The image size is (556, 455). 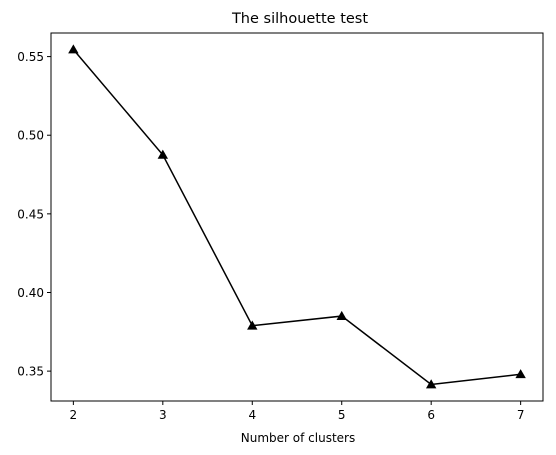 I want to click on y-axis: 0.35 0.40 0.45 0.50 0.55, so click(x=34, y=214).